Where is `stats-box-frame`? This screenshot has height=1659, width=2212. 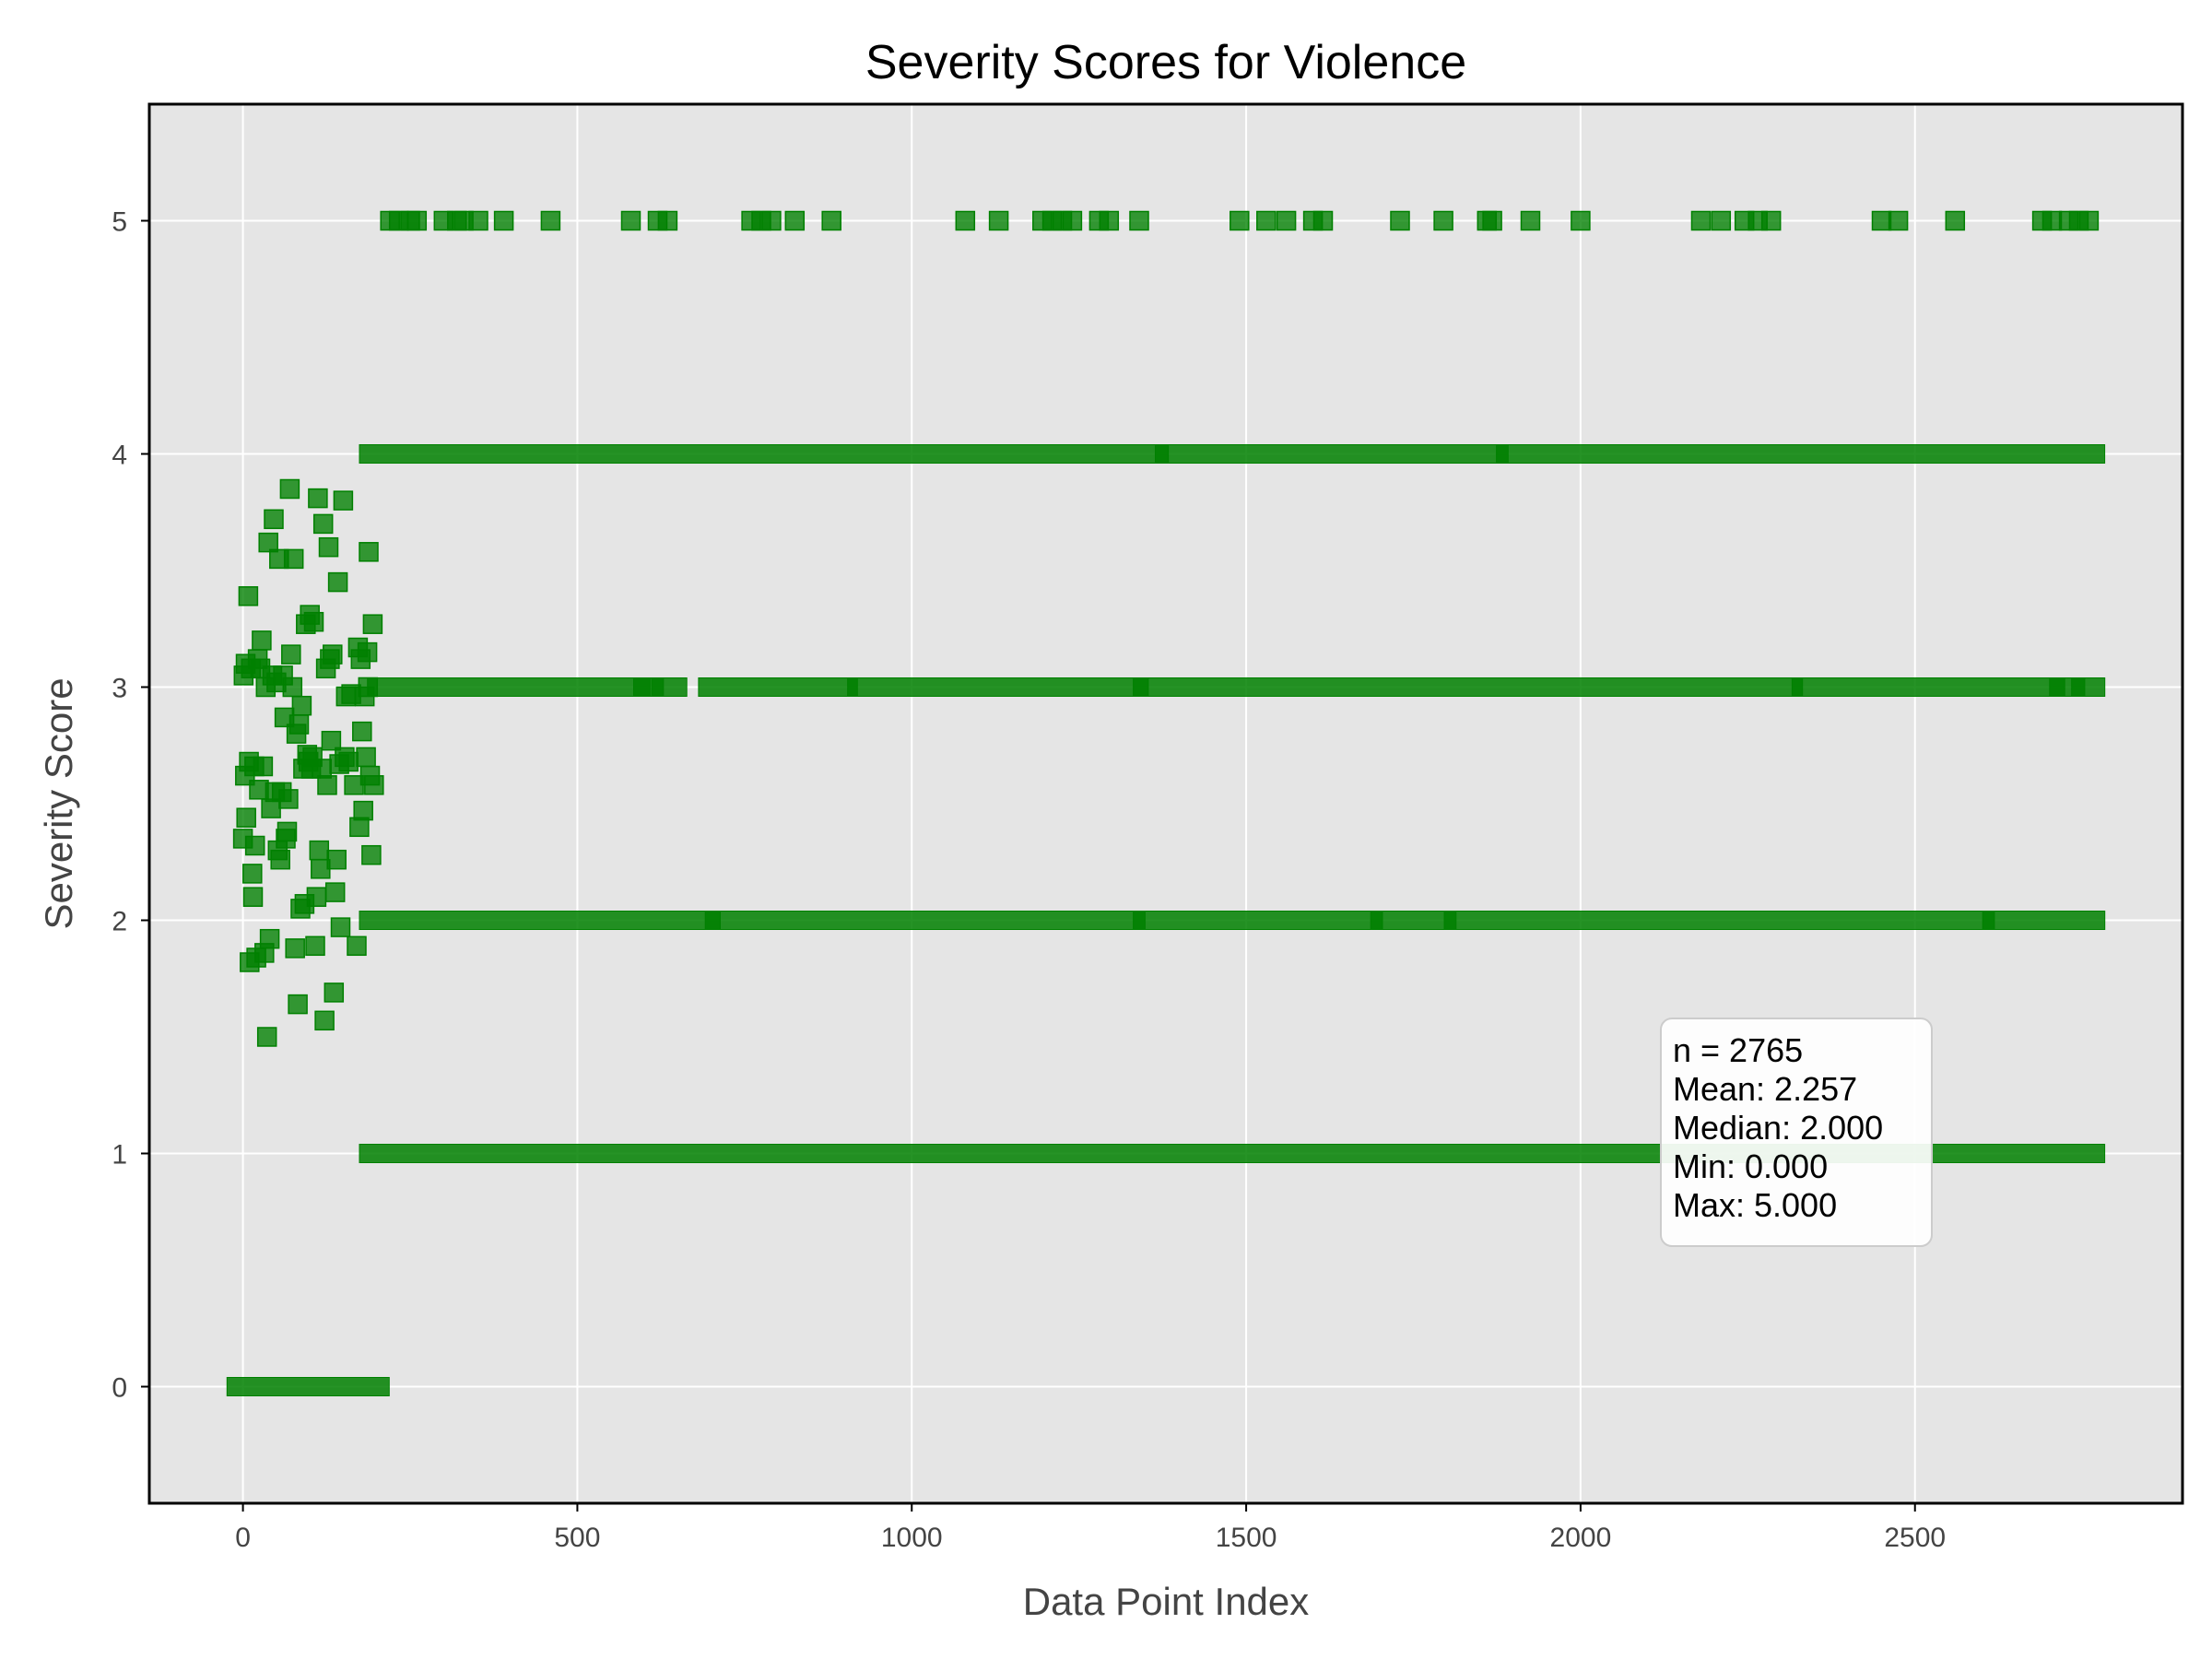 stats-box-frame is located at coordinates (1796, 1132).